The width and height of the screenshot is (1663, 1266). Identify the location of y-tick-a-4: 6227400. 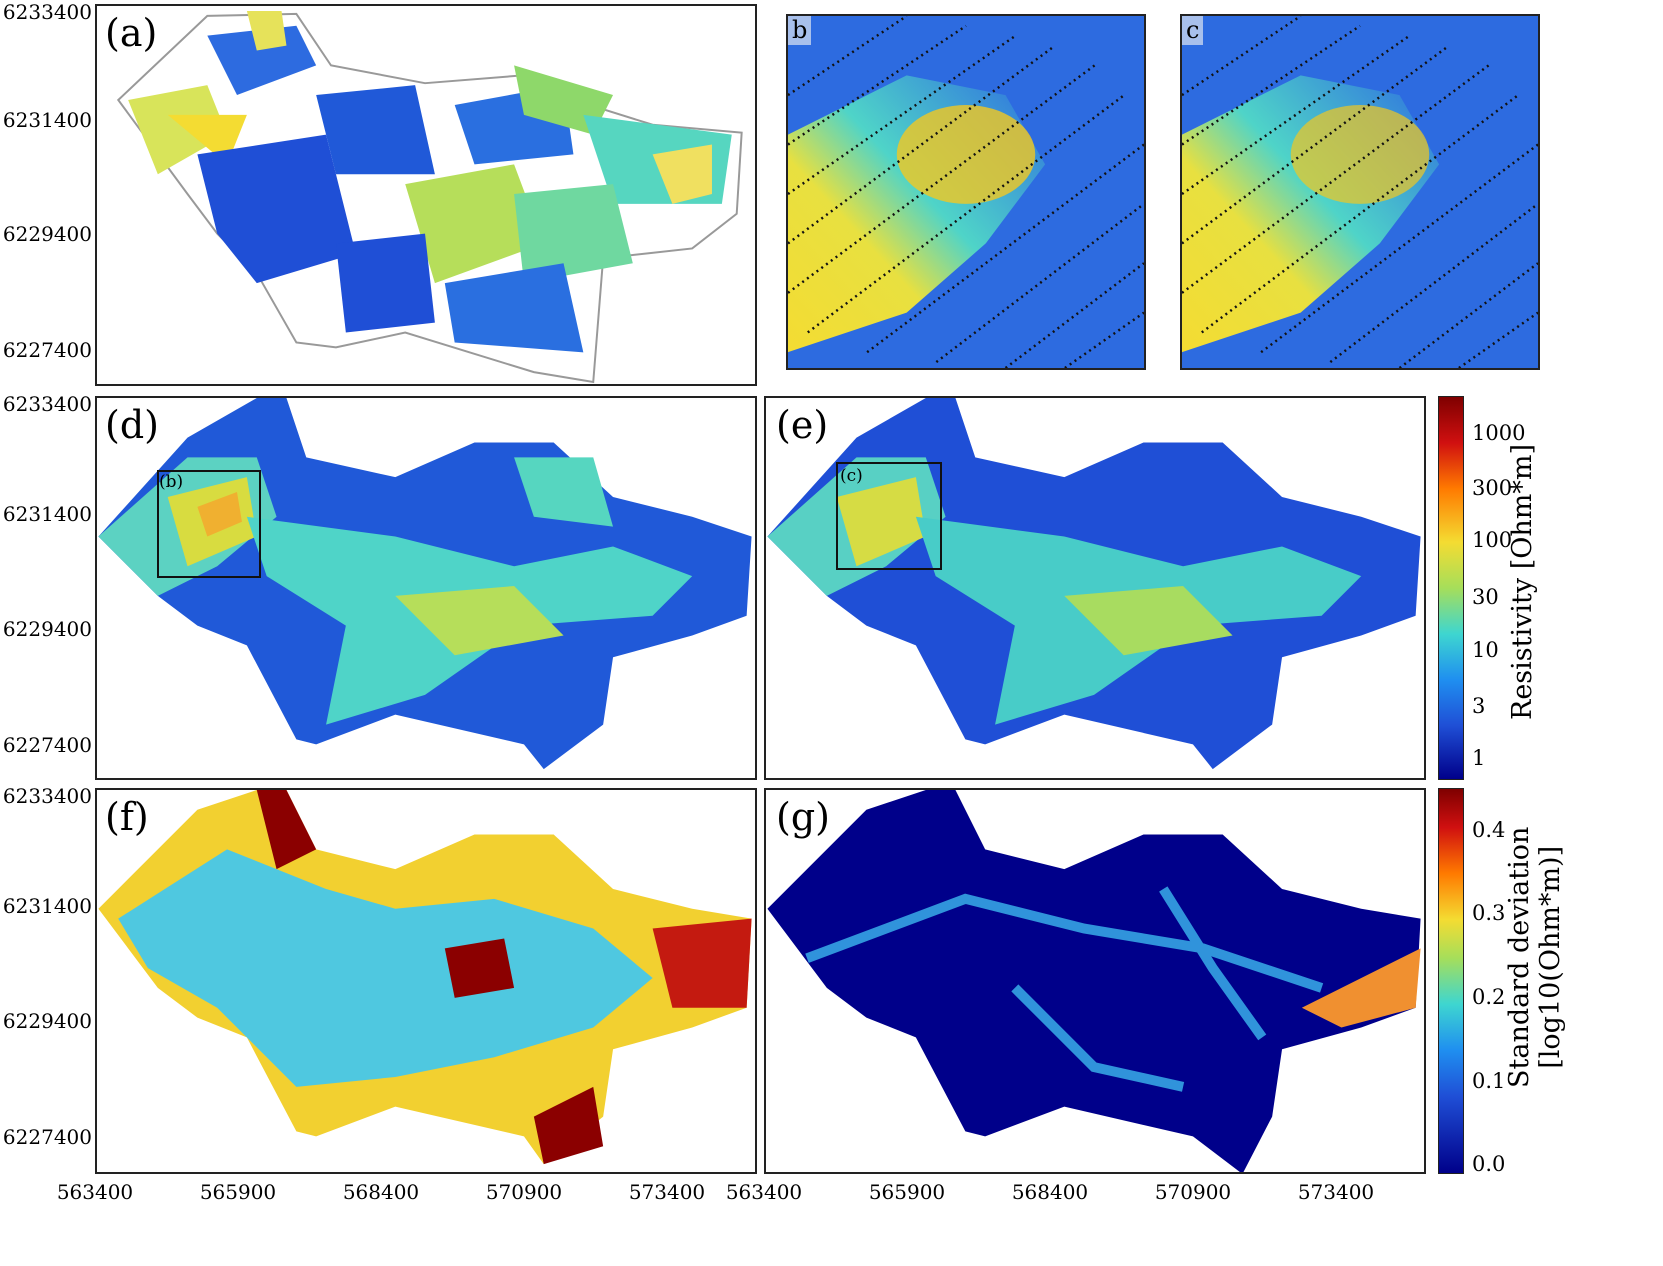
(47, 350).